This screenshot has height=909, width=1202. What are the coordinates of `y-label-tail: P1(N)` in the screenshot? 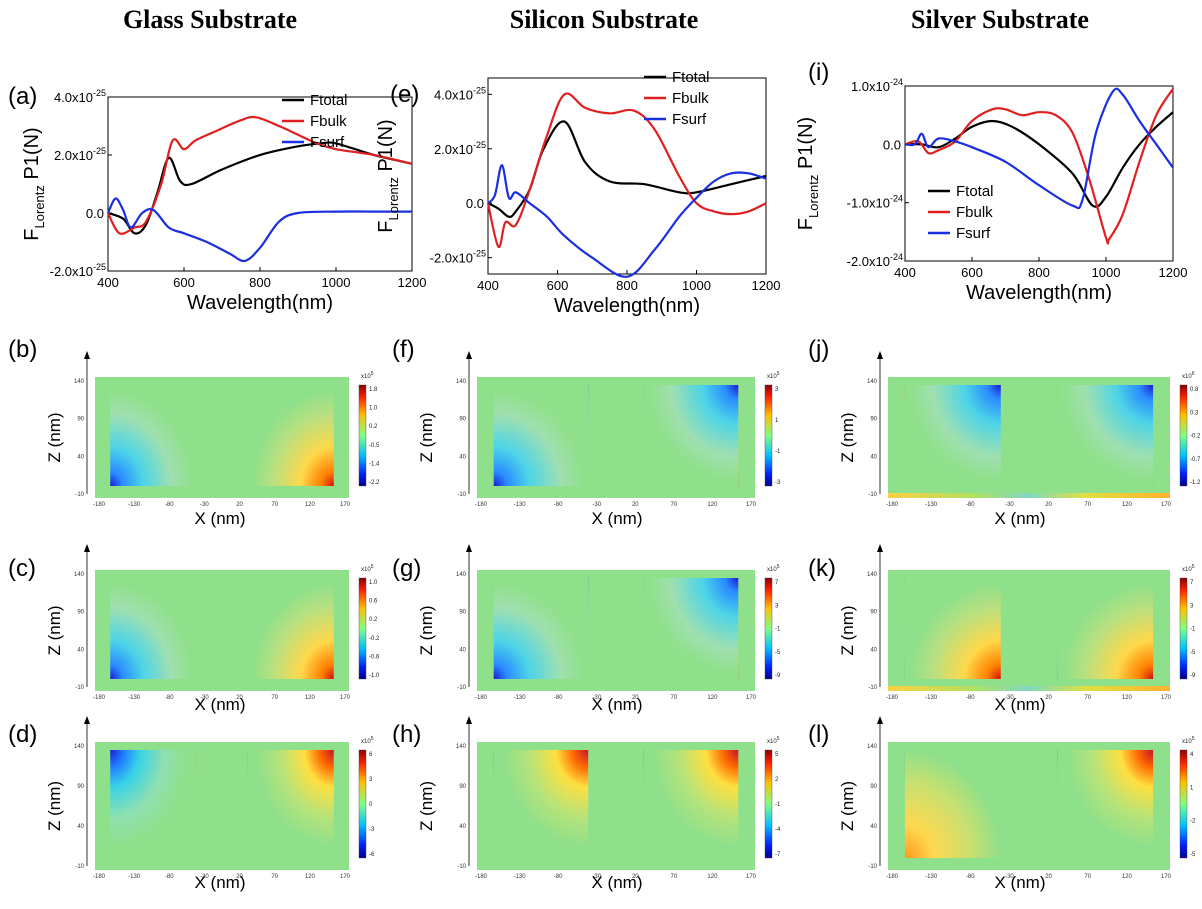 It's located at (806, 146).